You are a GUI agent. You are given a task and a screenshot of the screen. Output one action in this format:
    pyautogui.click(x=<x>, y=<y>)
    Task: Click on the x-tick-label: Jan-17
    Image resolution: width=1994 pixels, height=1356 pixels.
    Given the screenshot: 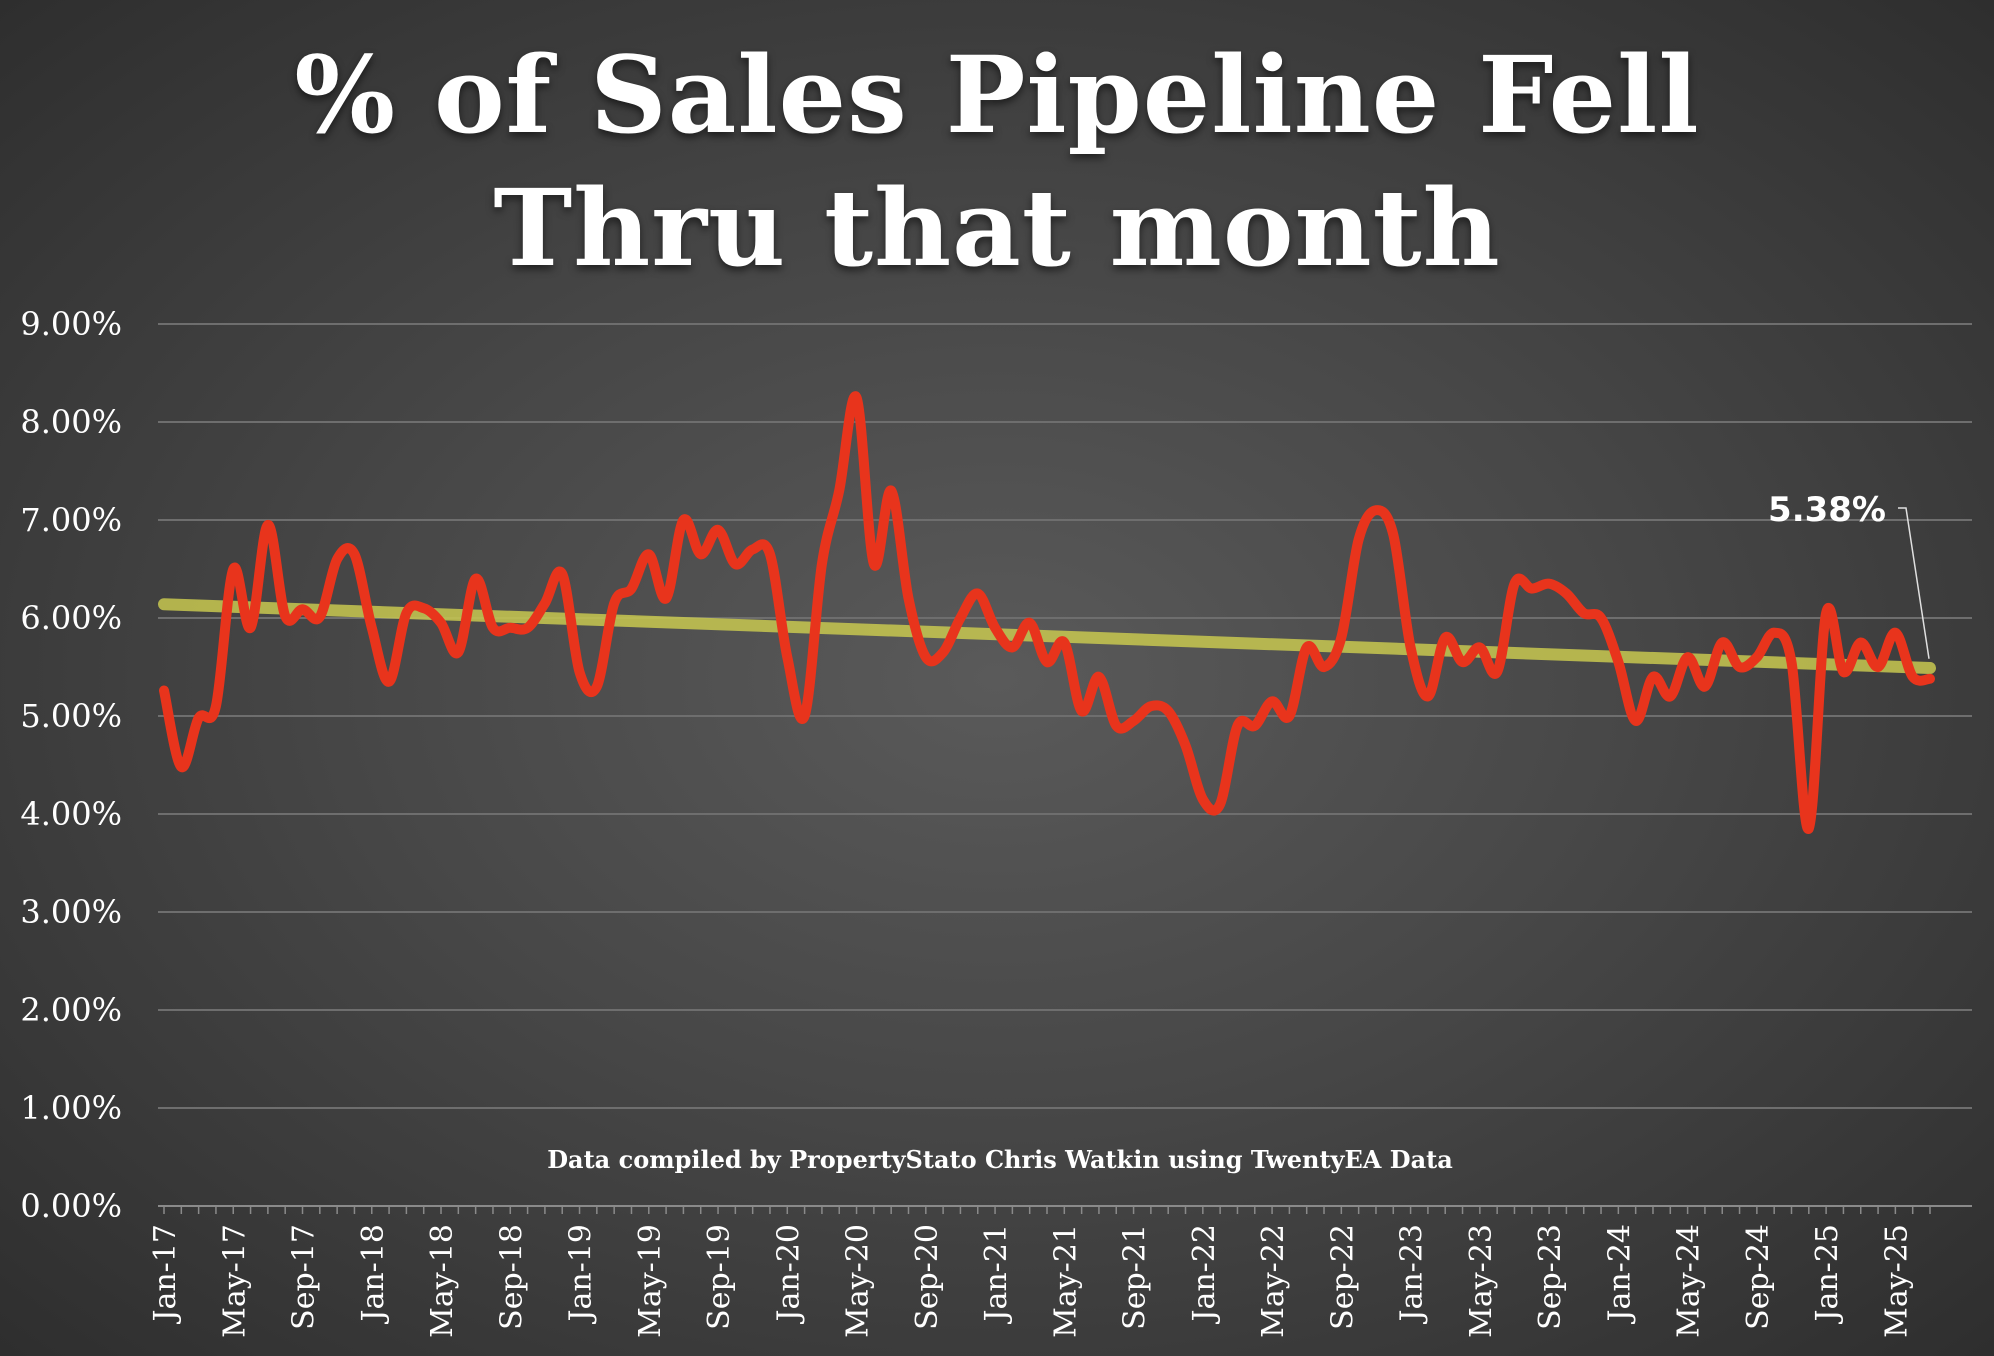 What is the action you would take?
    pyautogui.click(x=165, y=1274)
    